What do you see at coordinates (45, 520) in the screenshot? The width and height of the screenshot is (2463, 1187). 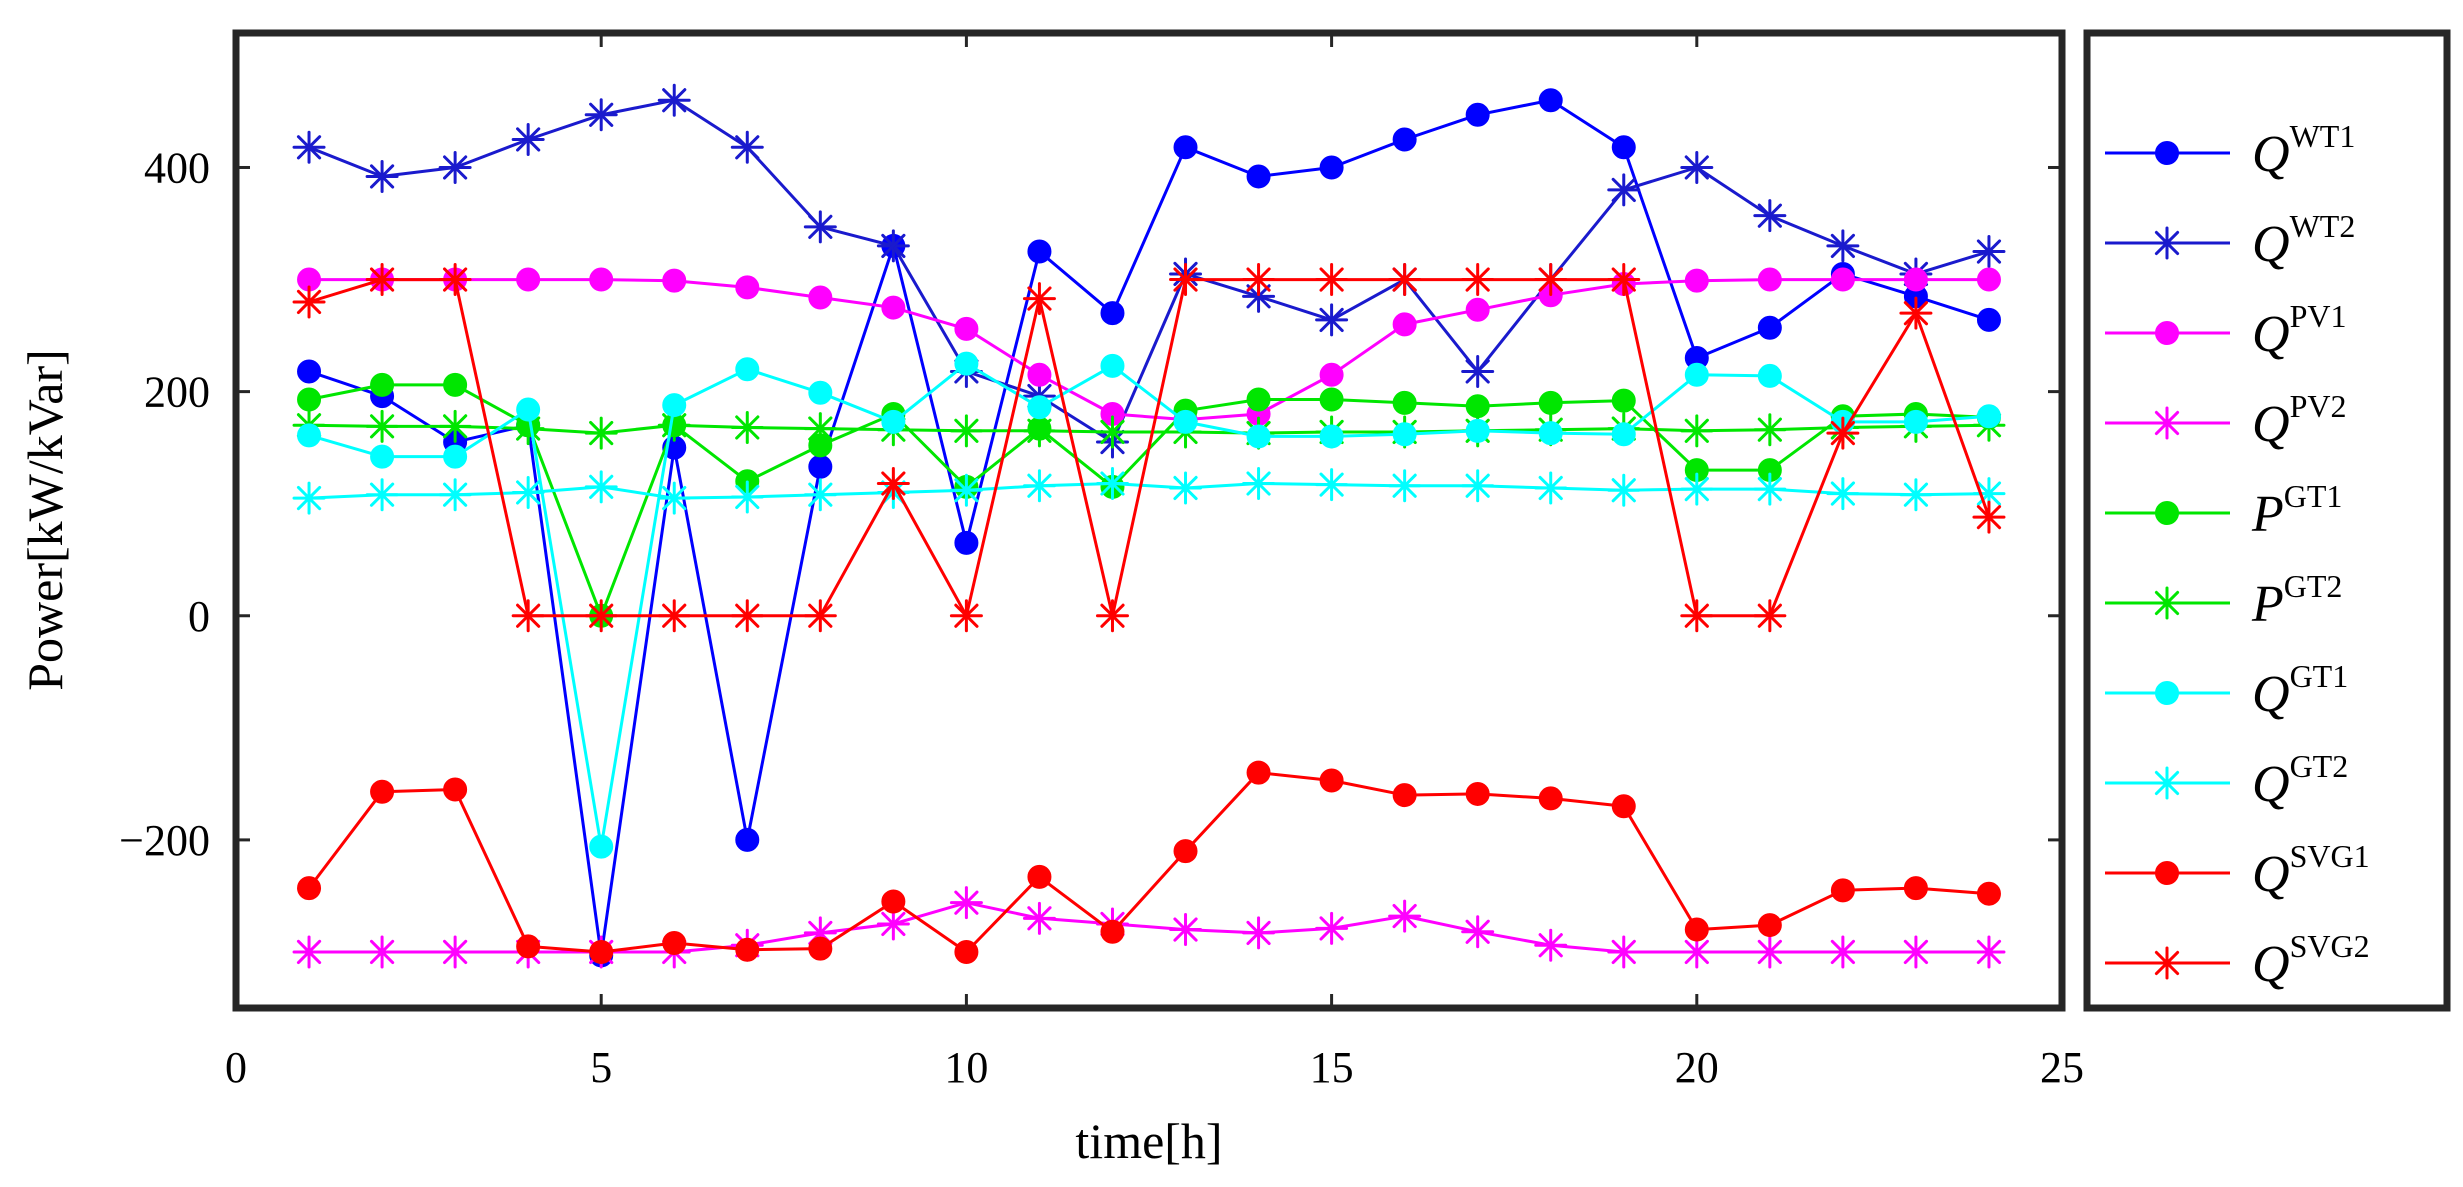 I see `y-axis-label: Power[kW/kVar]` at bounding box center [45, 520].